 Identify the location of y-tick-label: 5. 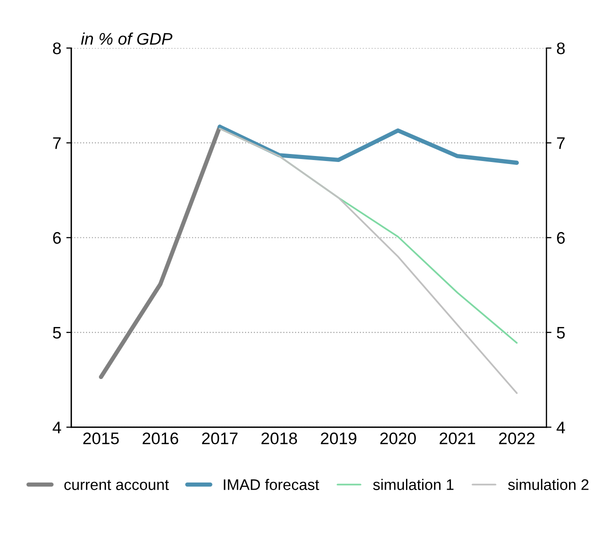
(56, 332).